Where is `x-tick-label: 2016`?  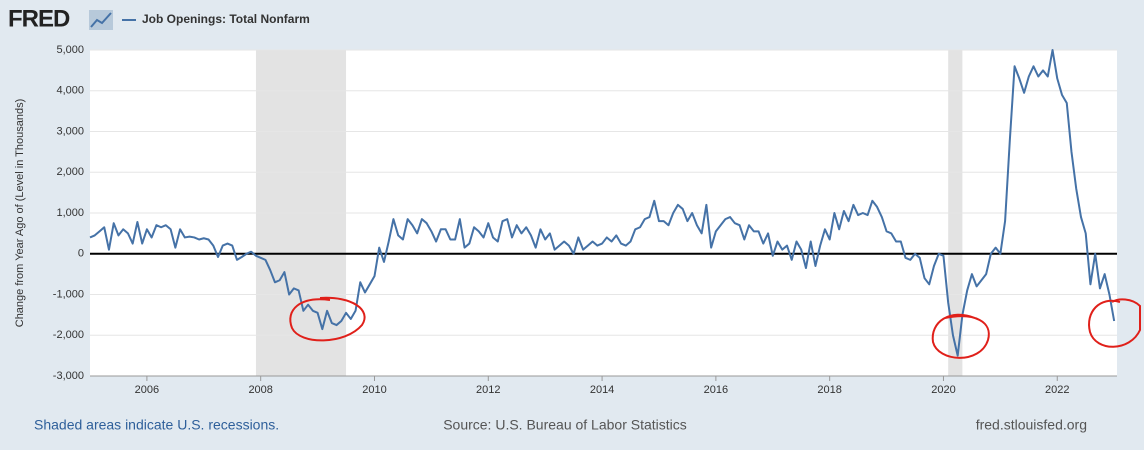
x-tick-label: 2016 is located at coordinates (716, 390).